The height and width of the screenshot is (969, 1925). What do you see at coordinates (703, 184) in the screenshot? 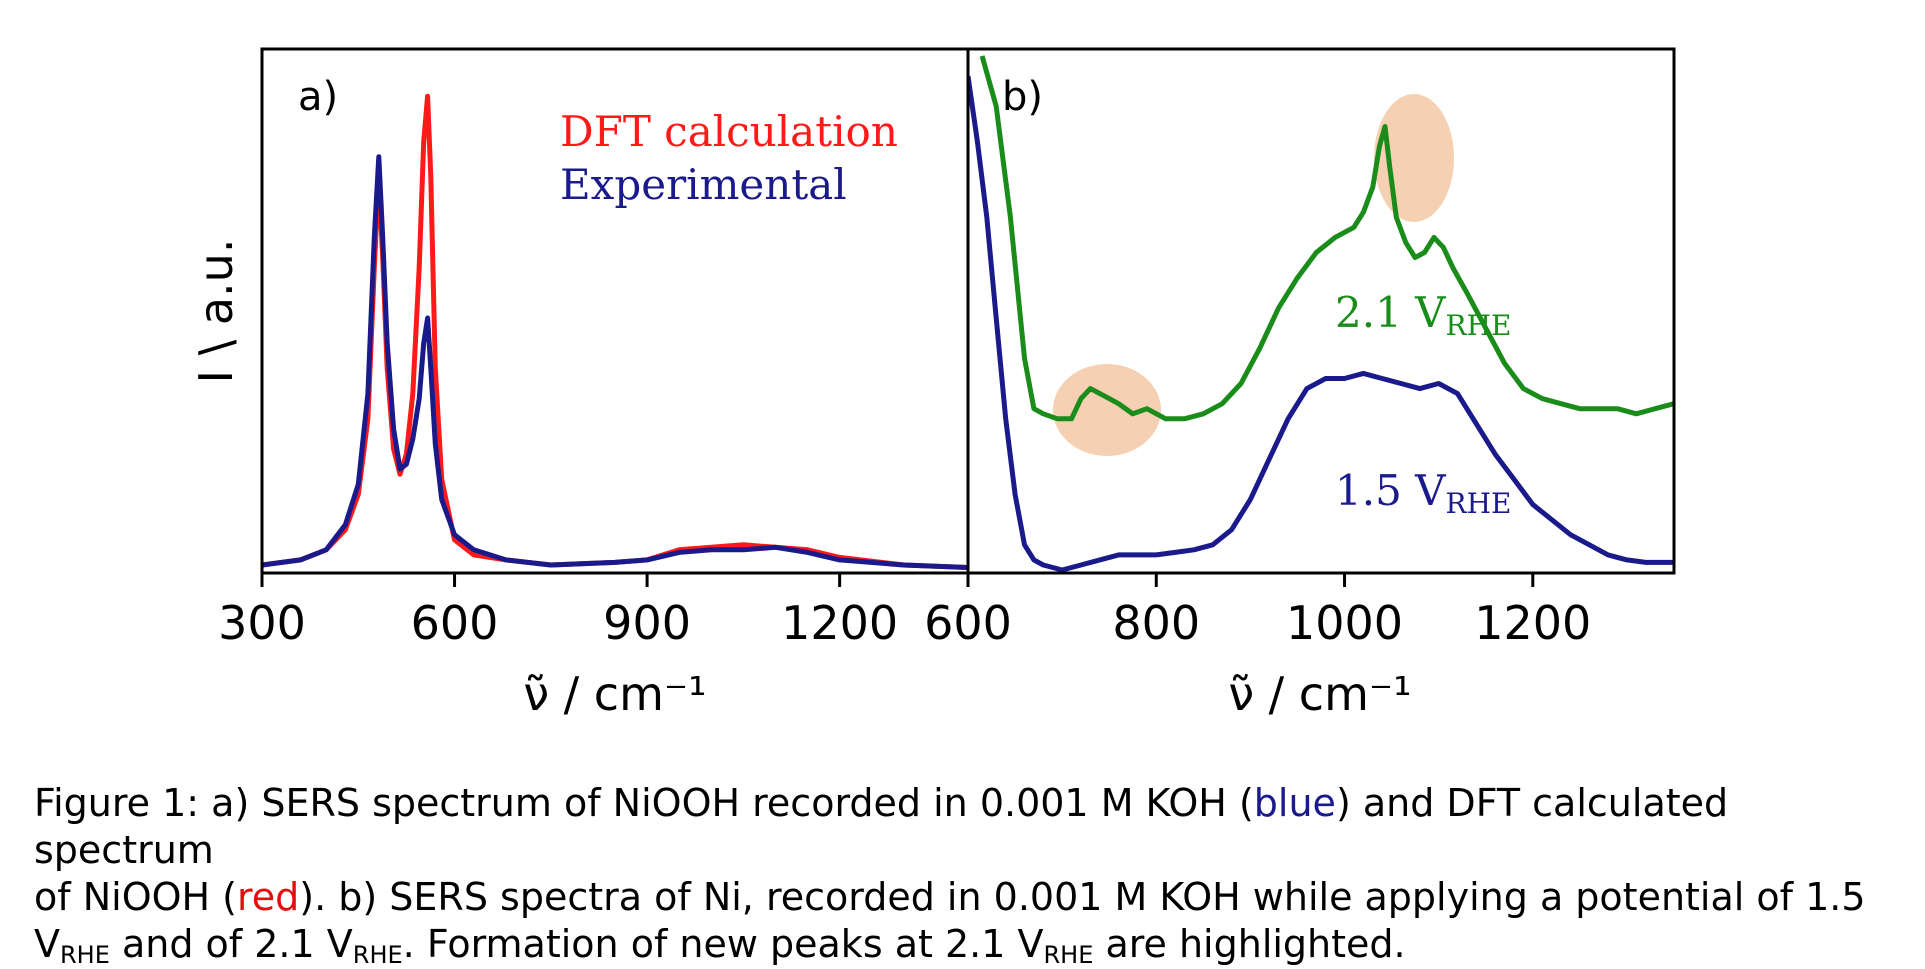
I see `legend-experimental: Experimental` at bounding box center [703, 184].